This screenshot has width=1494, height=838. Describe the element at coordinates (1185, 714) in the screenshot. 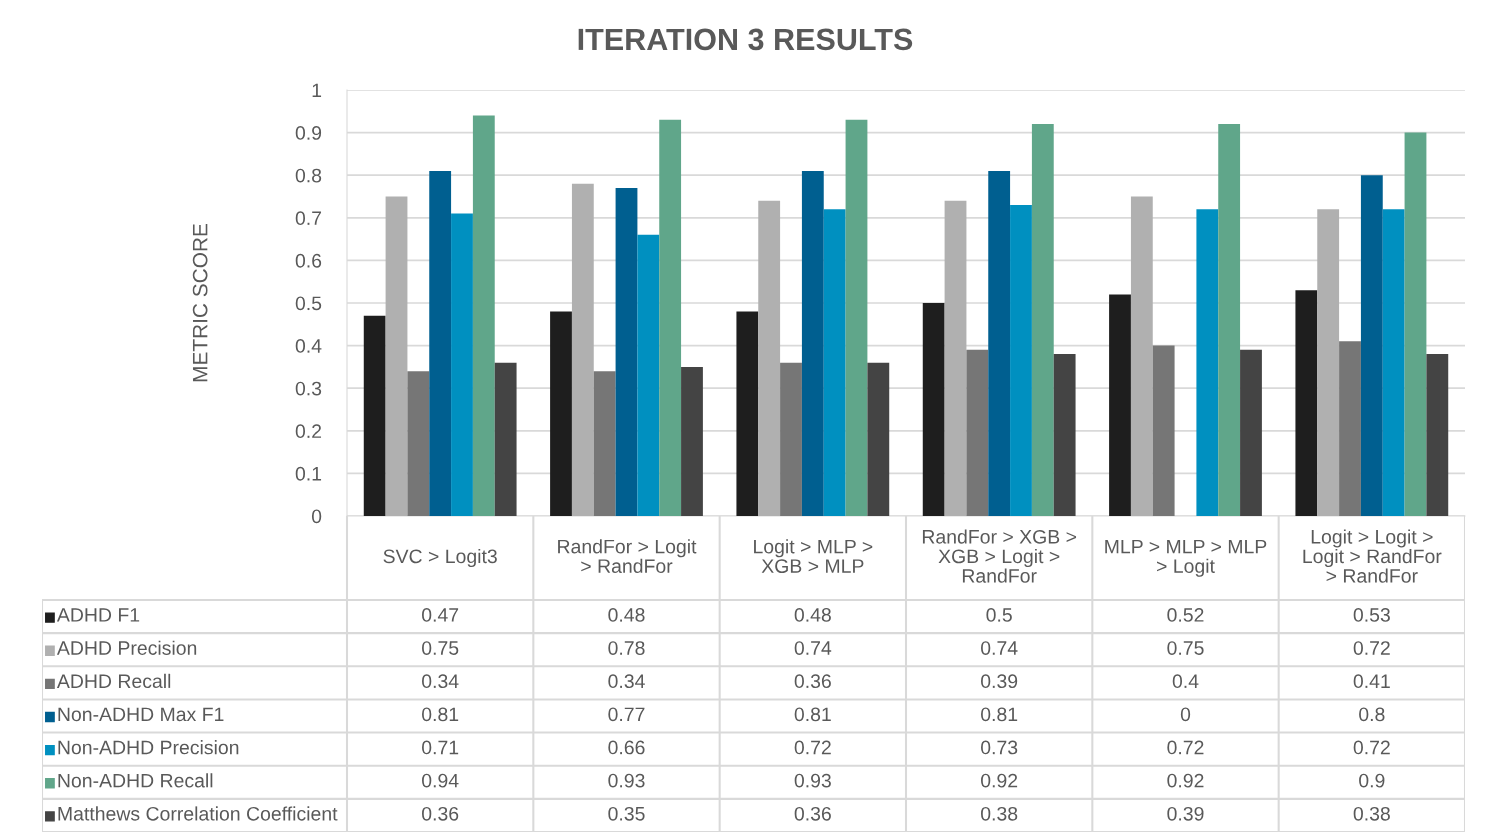

I see `data-label: 0` at that location.